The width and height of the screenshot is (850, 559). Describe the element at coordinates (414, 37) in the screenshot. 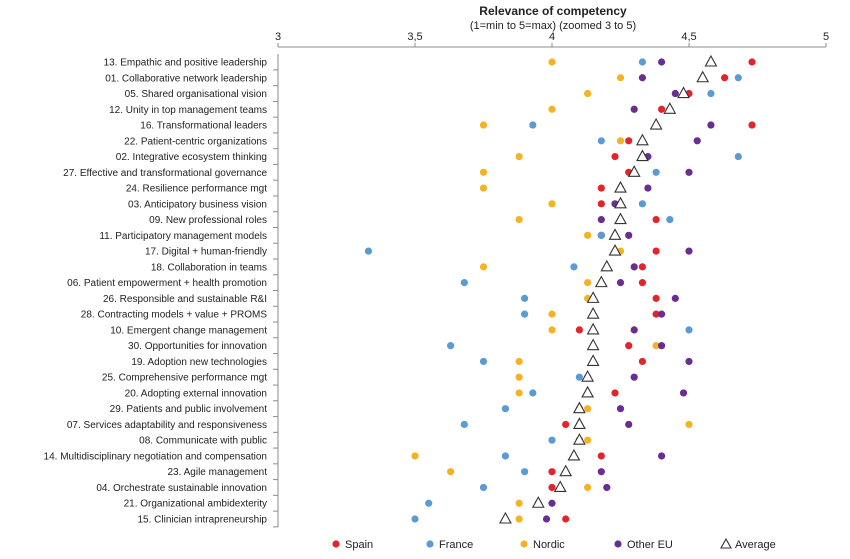

I see `x-tick-label: 3,5` at that location.